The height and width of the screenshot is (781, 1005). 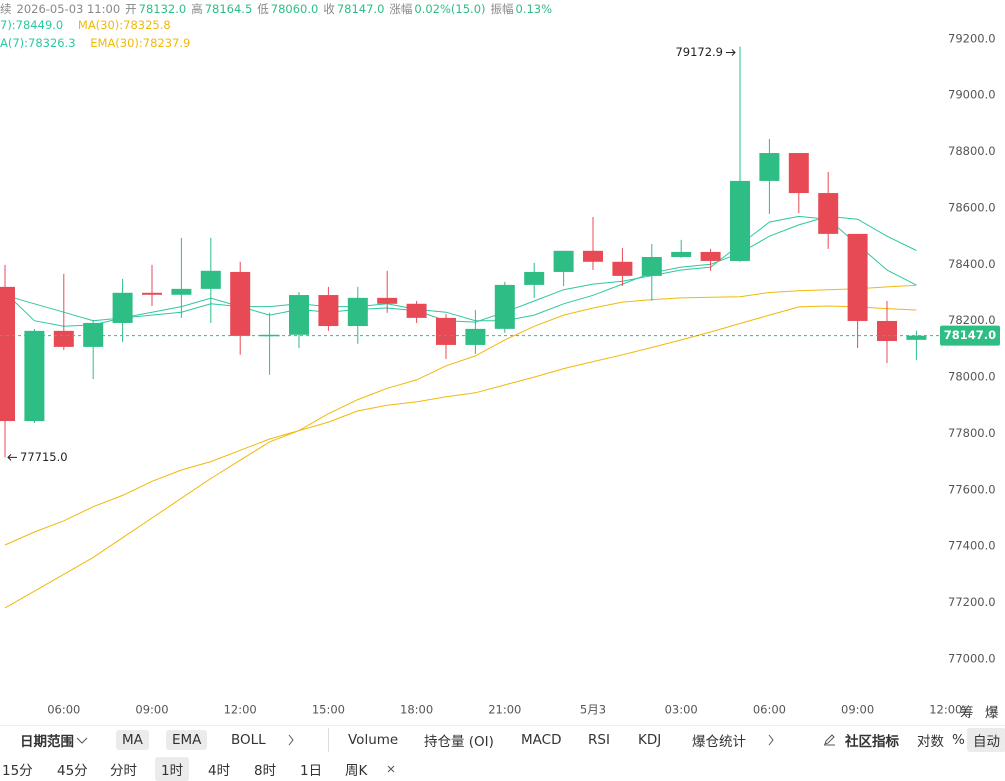 I want to click on ema-legend: A(7):78326.3 EMA(30):78237.9, so click(x=97, y=43).